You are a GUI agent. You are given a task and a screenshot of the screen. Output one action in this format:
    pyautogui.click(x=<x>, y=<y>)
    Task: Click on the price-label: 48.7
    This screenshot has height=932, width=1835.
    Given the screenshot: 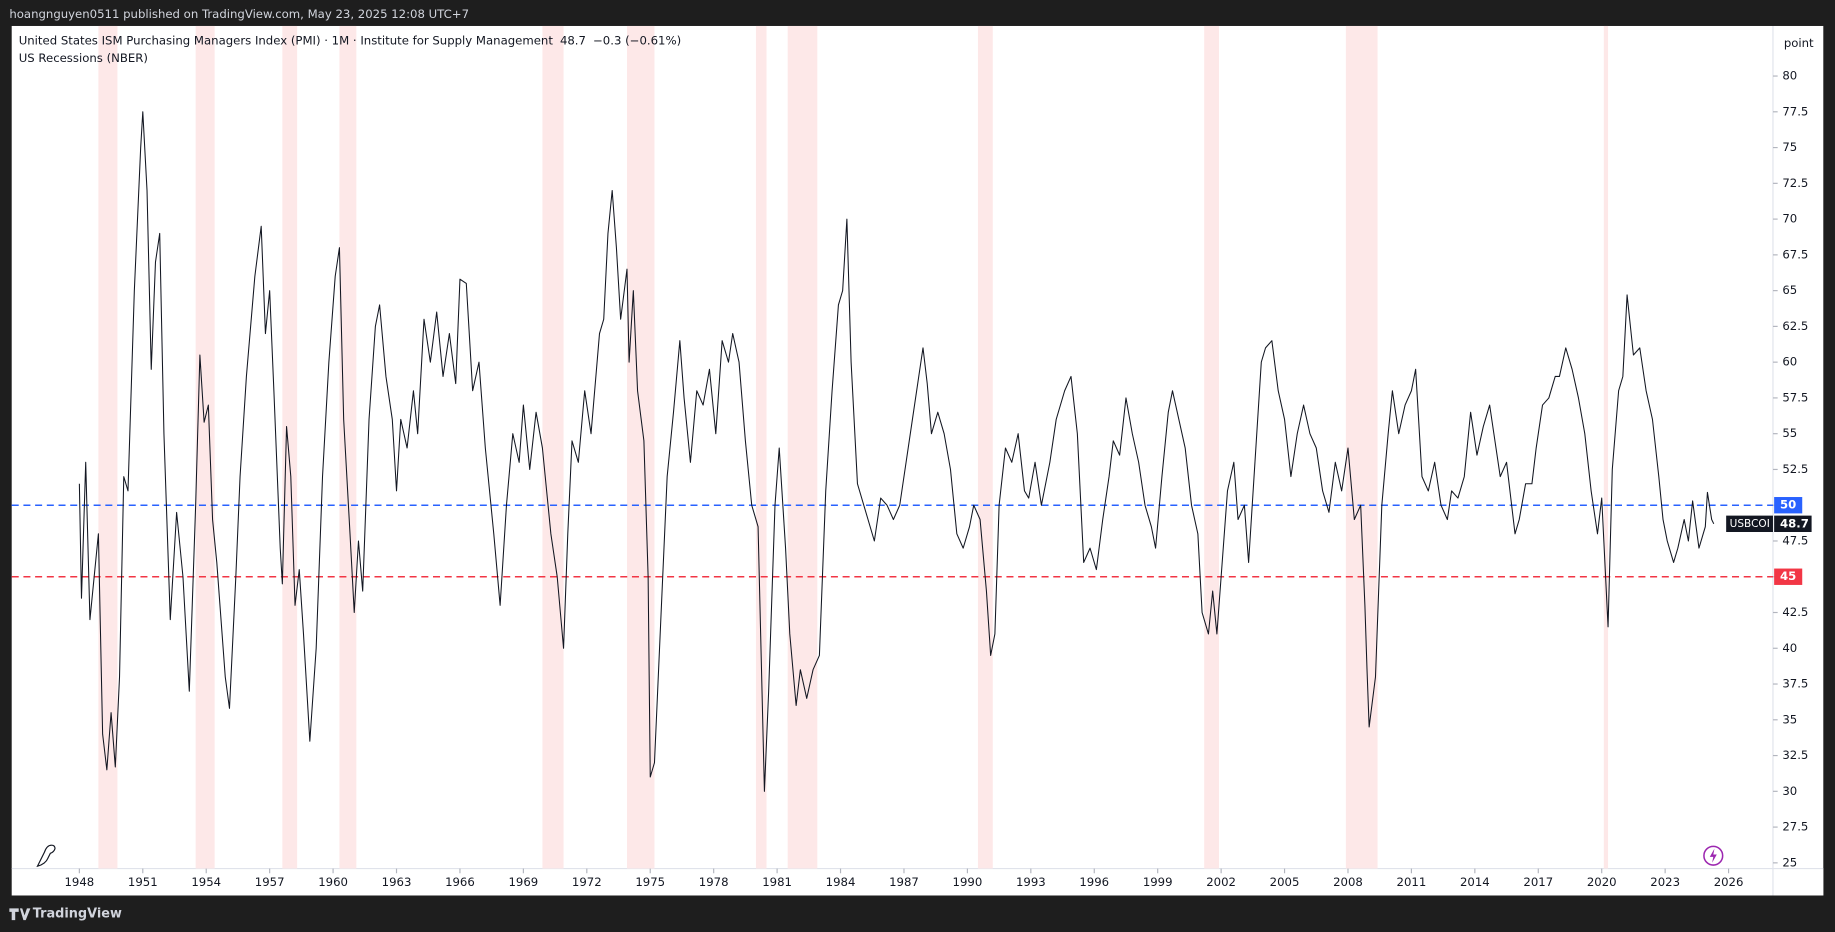 What is the action you would take?
    pyautogui.click(x=1794, y=523)
    